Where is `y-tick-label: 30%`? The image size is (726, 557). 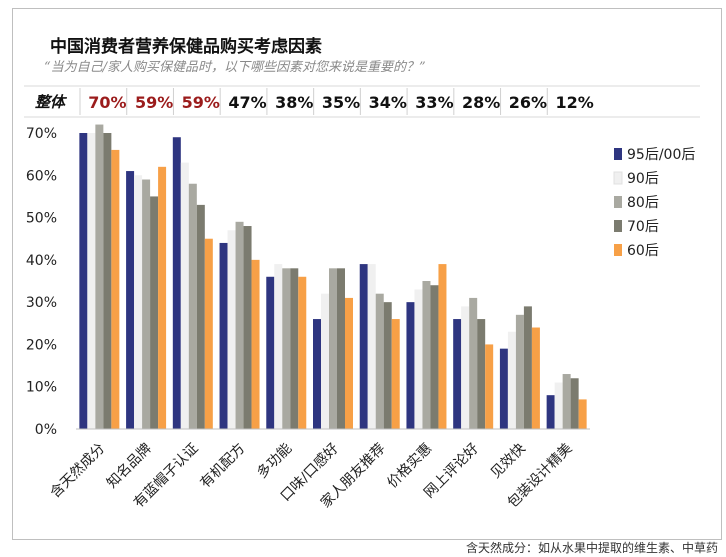 y-tick-label: 30% is located at coordinates (41, 303).